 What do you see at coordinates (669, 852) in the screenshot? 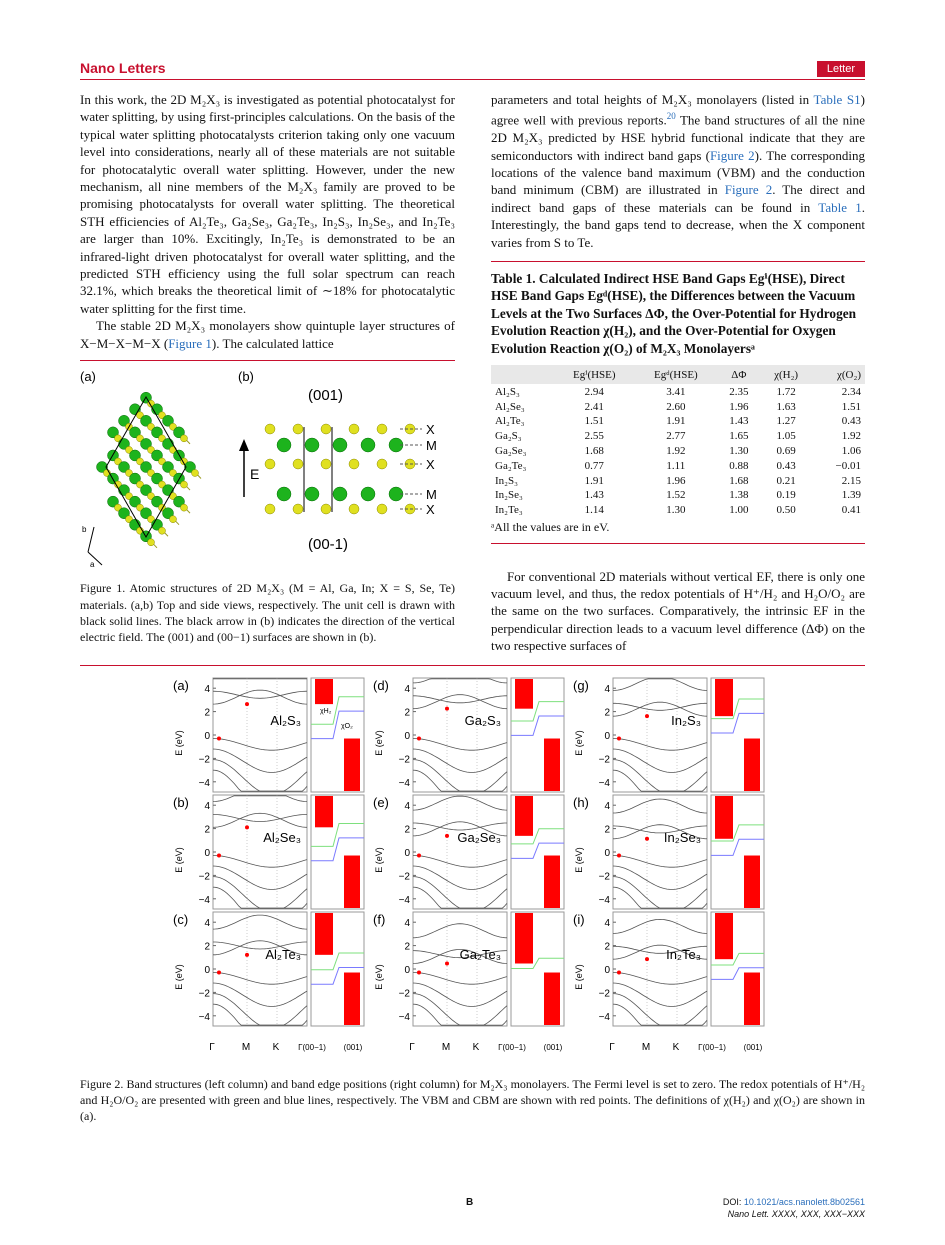
I see `band-panel: (h) 4 2 0 −2 −4 E (eV) In₂Se₃` at bounding box center [669, 852].